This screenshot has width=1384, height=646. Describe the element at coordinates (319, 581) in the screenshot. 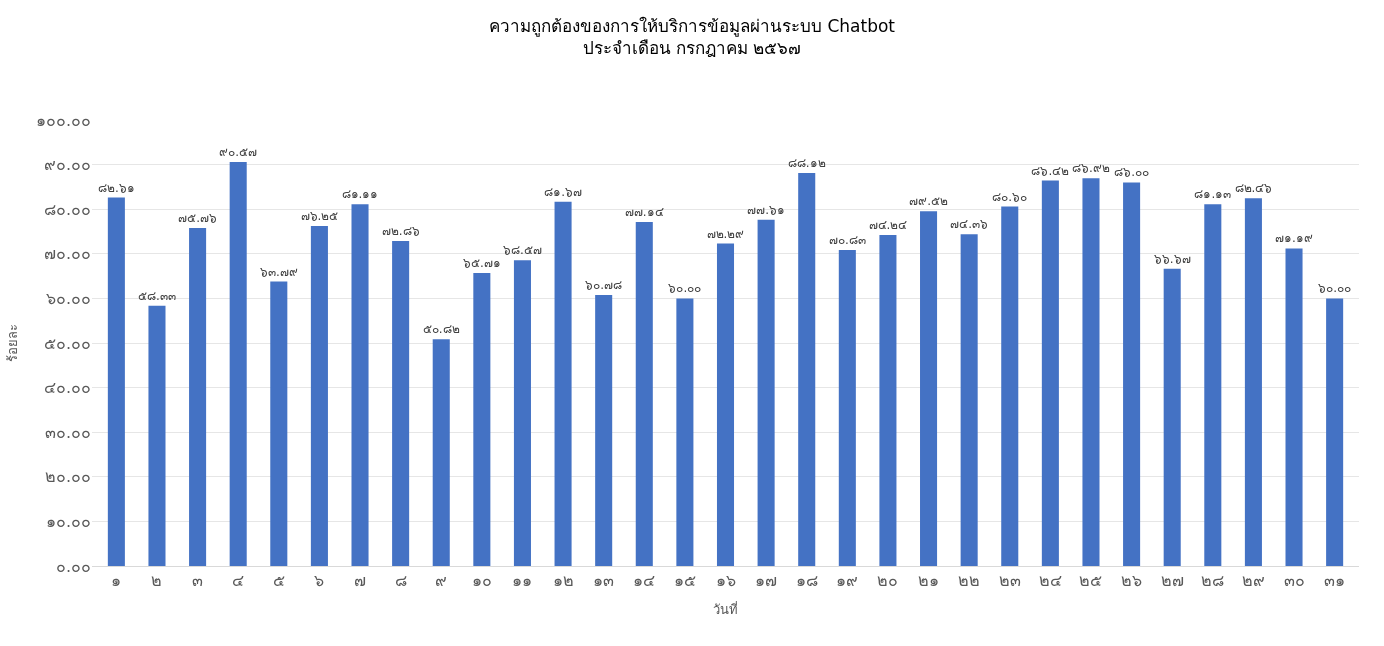

I see `x-tick-label: ๖` at that location.